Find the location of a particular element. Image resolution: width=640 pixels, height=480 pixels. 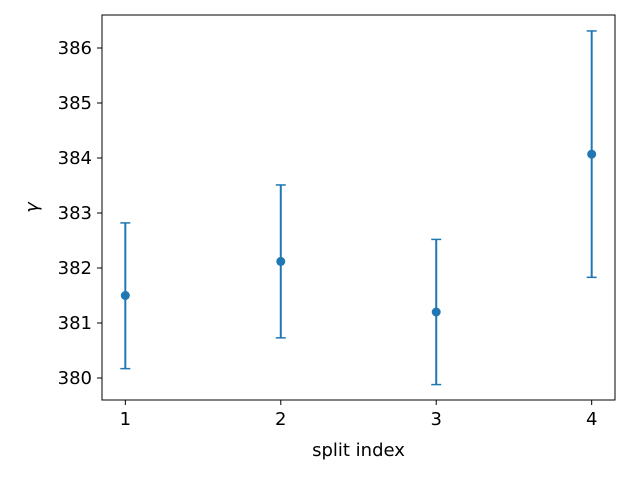

y-axis-ticks: 380 381 382 383 384 385 386 is located at coordinates (80, 213).